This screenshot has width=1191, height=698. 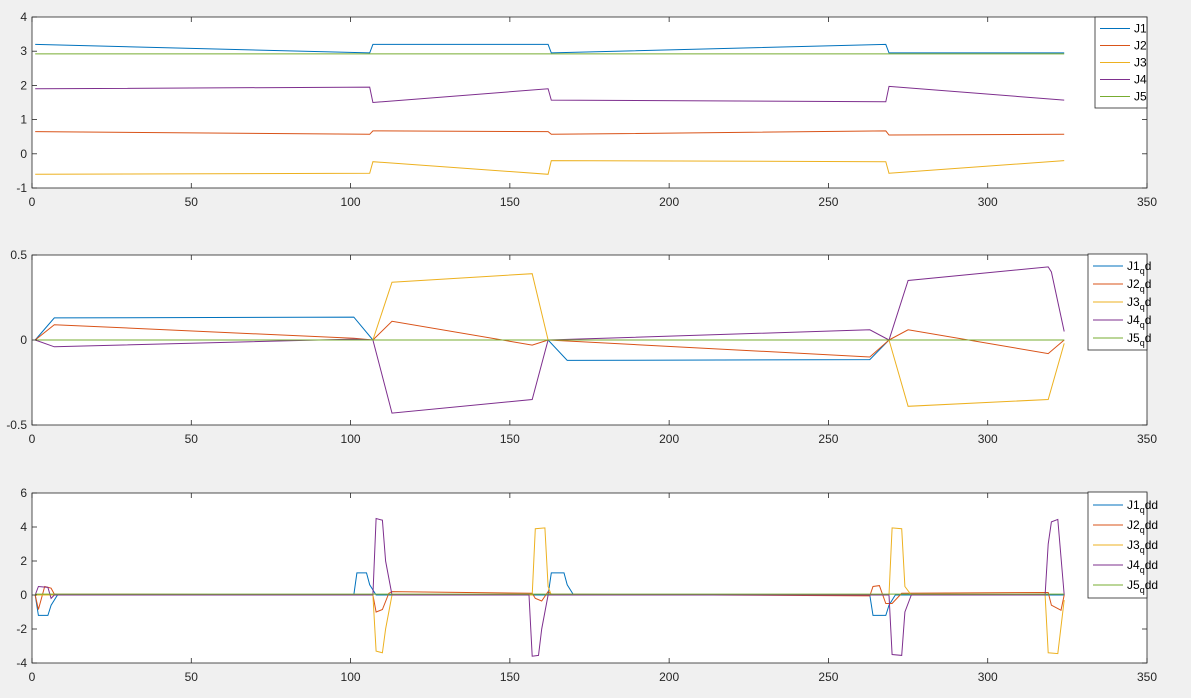 What do you see at coordinates (1142, 546) in the screenshot?
I see `legend-label-3: J3qdd` at bounding box center [1142, 546].